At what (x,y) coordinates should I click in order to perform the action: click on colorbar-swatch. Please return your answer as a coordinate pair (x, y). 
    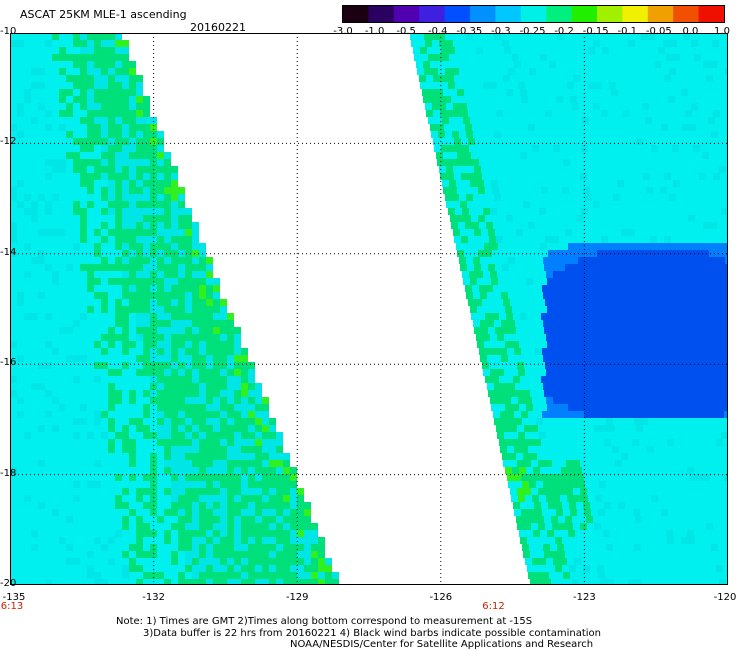
    Looking at the image, I should click on (508, 14).